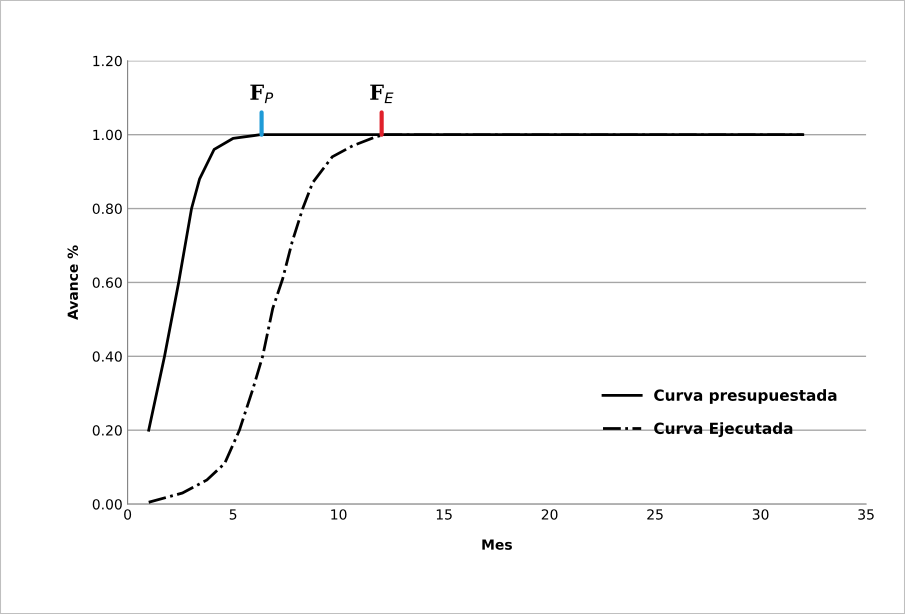 This screenshot has width=905, height=614. What do you see at coordinates (107, 430) in the screenshot?
I see `y-tick-label: 0.20` at bounding box center [107, 430].